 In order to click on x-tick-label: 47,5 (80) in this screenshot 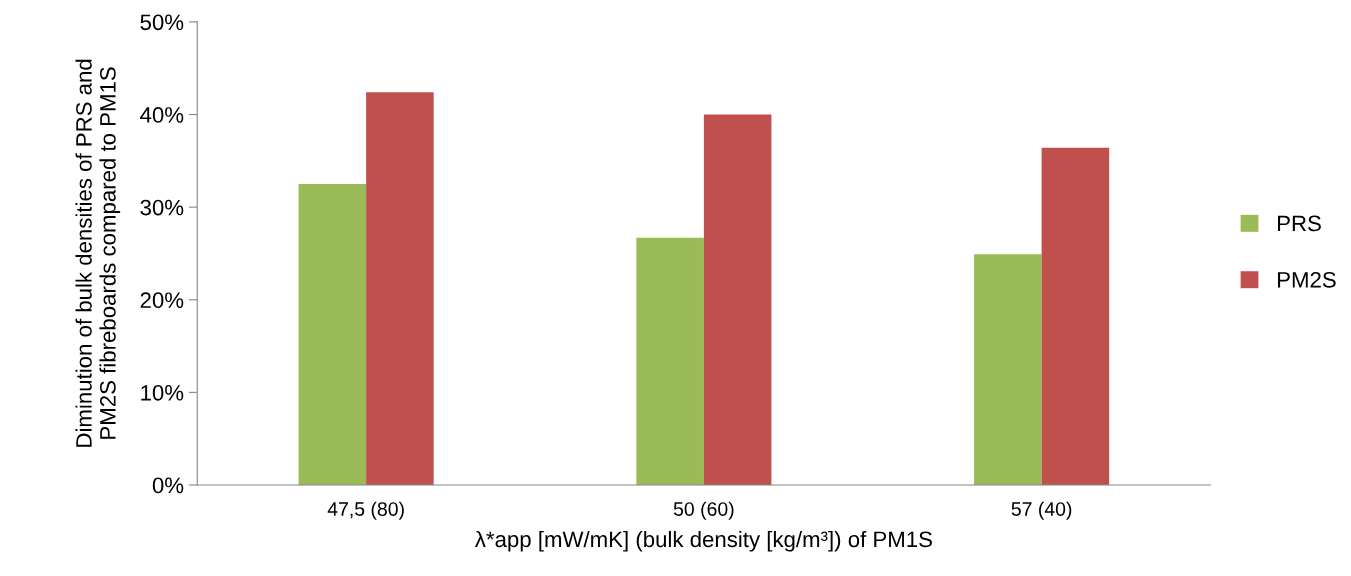, I will do `click(365, 510)`.